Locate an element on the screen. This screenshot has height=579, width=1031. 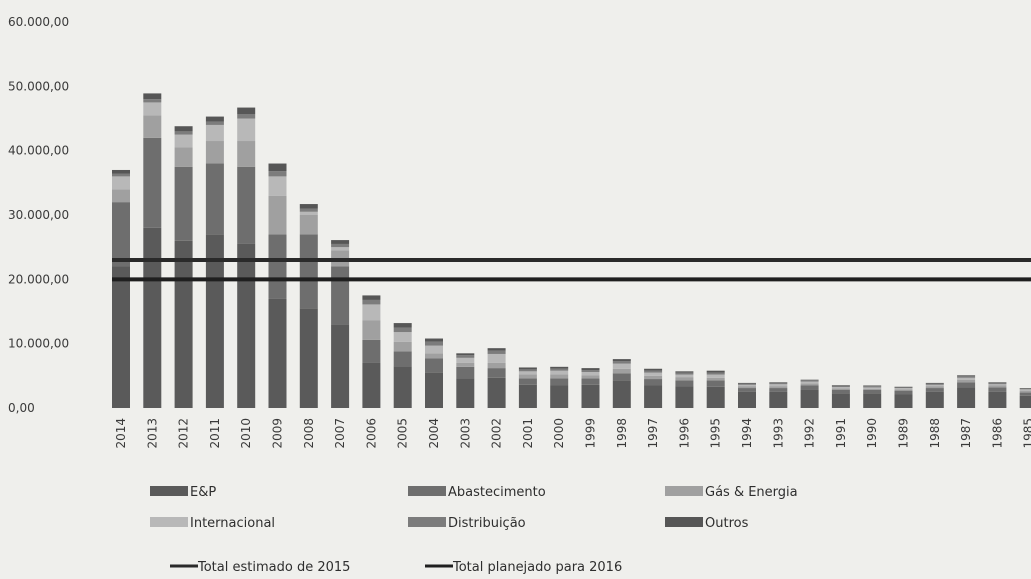
x-tick-label: 2008 is located at coordinates (309, 433).